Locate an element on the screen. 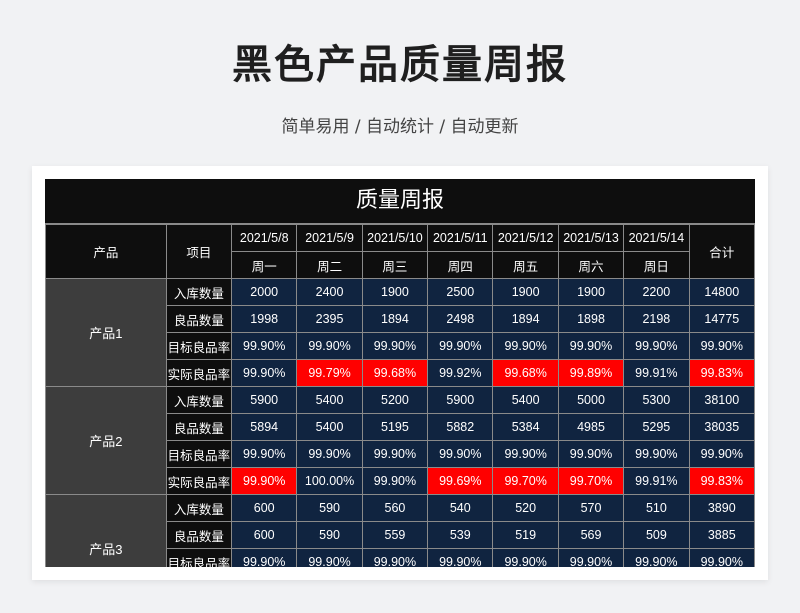 Image resolution: width=800 pixels, height=613 pixels. value-cell: 2498 is located at coordinates (460, 319).